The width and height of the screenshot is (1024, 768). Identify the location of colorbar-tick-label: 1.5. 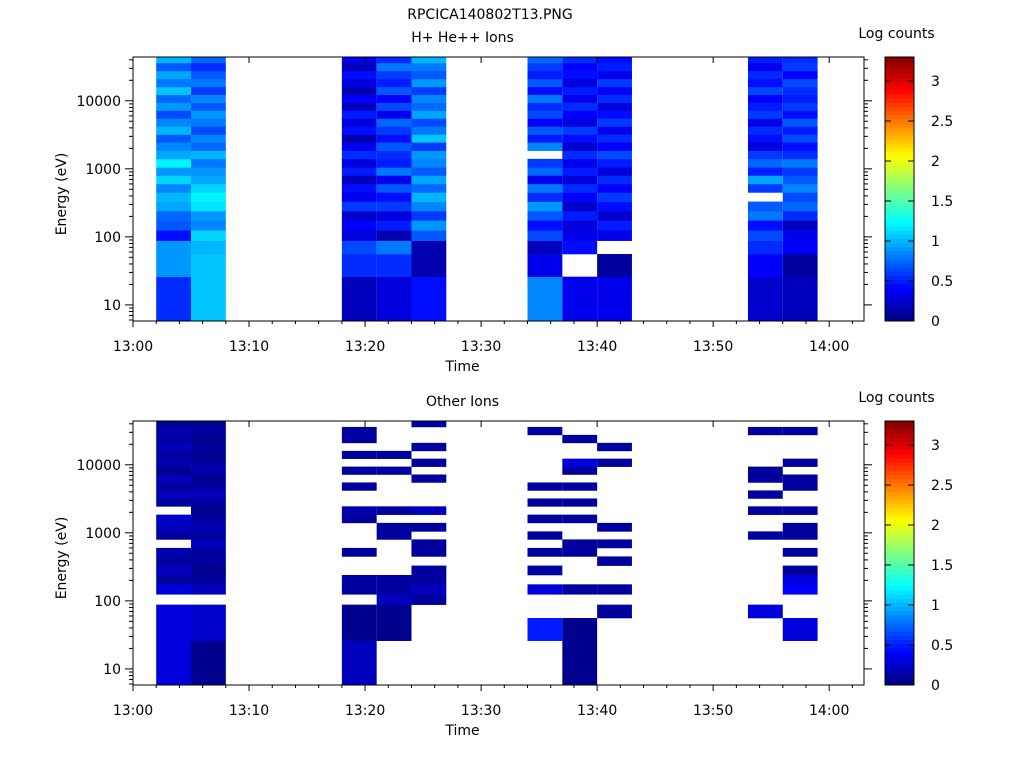
(942, 566).